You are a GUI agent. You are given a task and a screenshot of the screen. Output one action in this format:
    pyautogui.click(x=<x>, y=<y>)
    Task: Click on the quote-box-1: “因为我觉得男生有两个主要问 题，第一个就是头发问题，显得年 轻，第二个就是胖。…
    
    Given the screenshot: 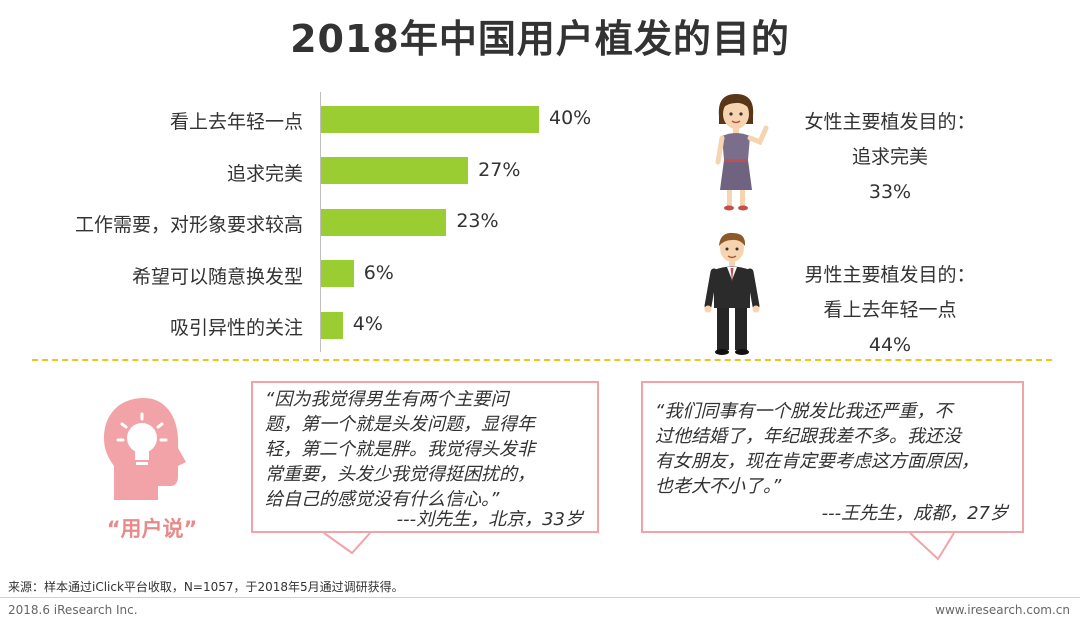 What is the action you would take?
    pyautogui.click(x=425, y=457)
    